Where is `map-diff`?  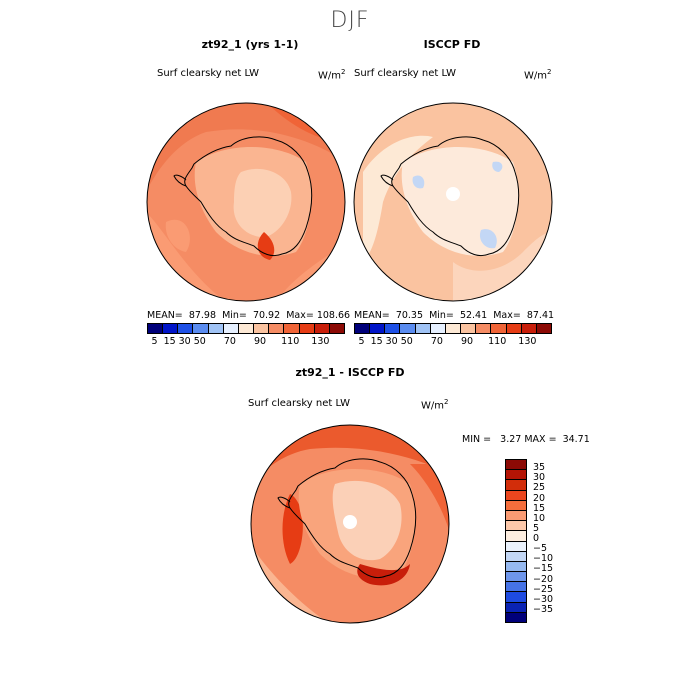
map-diff is located at coordinates (350, 524).